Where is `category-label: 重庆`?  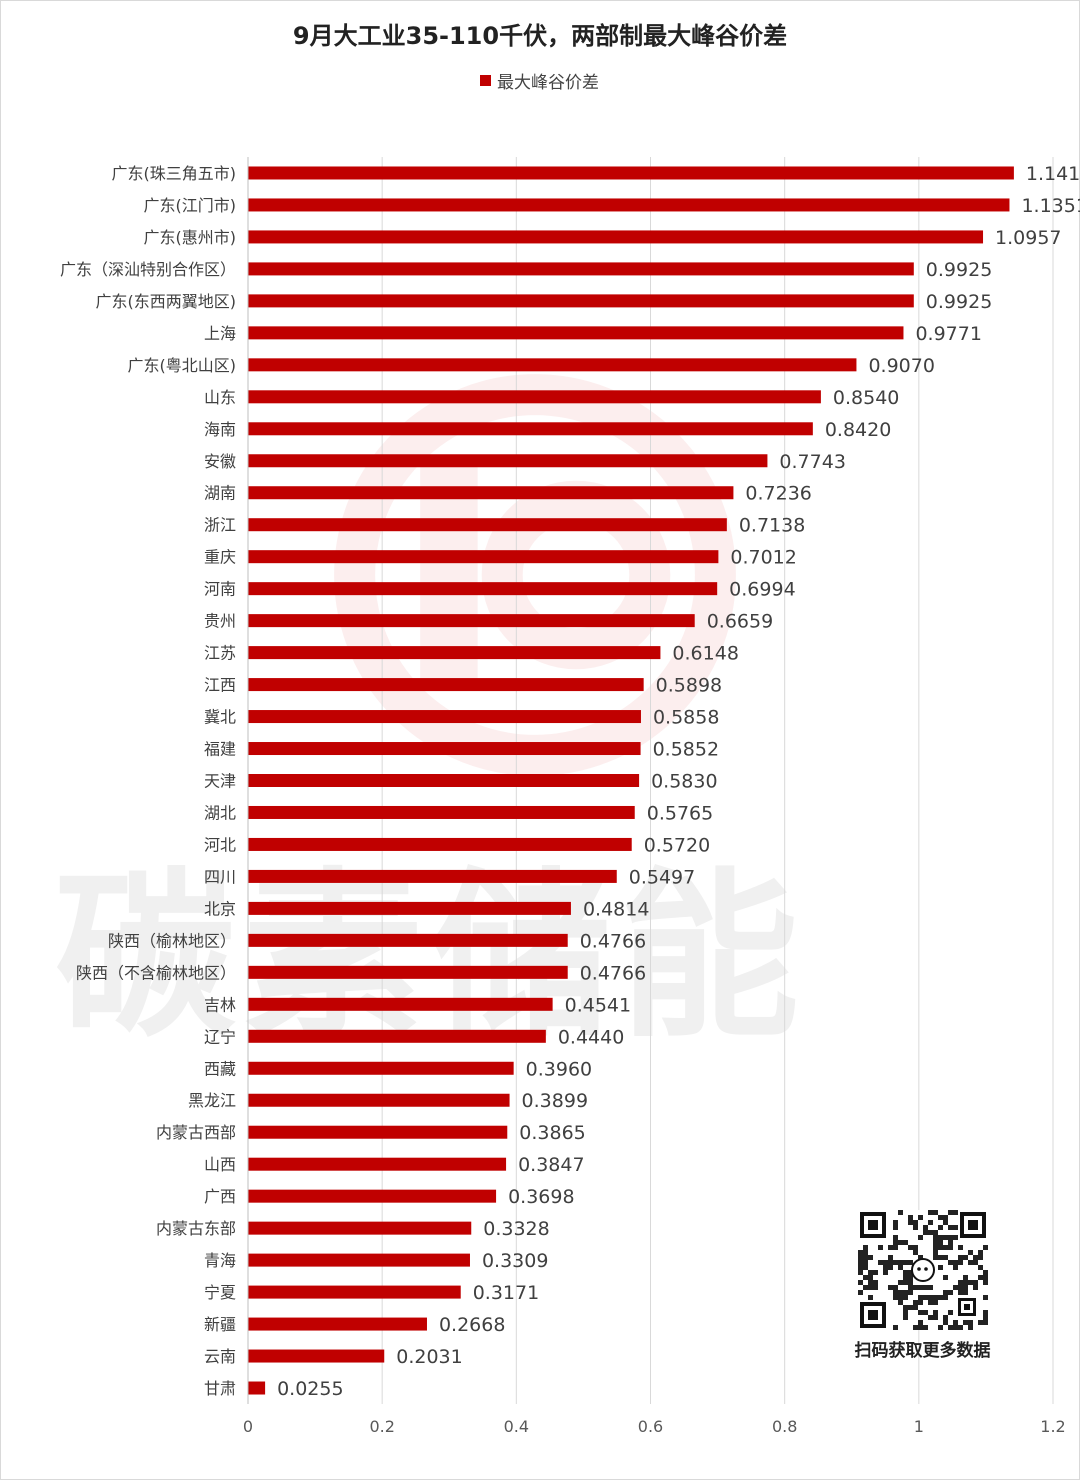 category-label: 重庆 is located at coordinates (220, 557).